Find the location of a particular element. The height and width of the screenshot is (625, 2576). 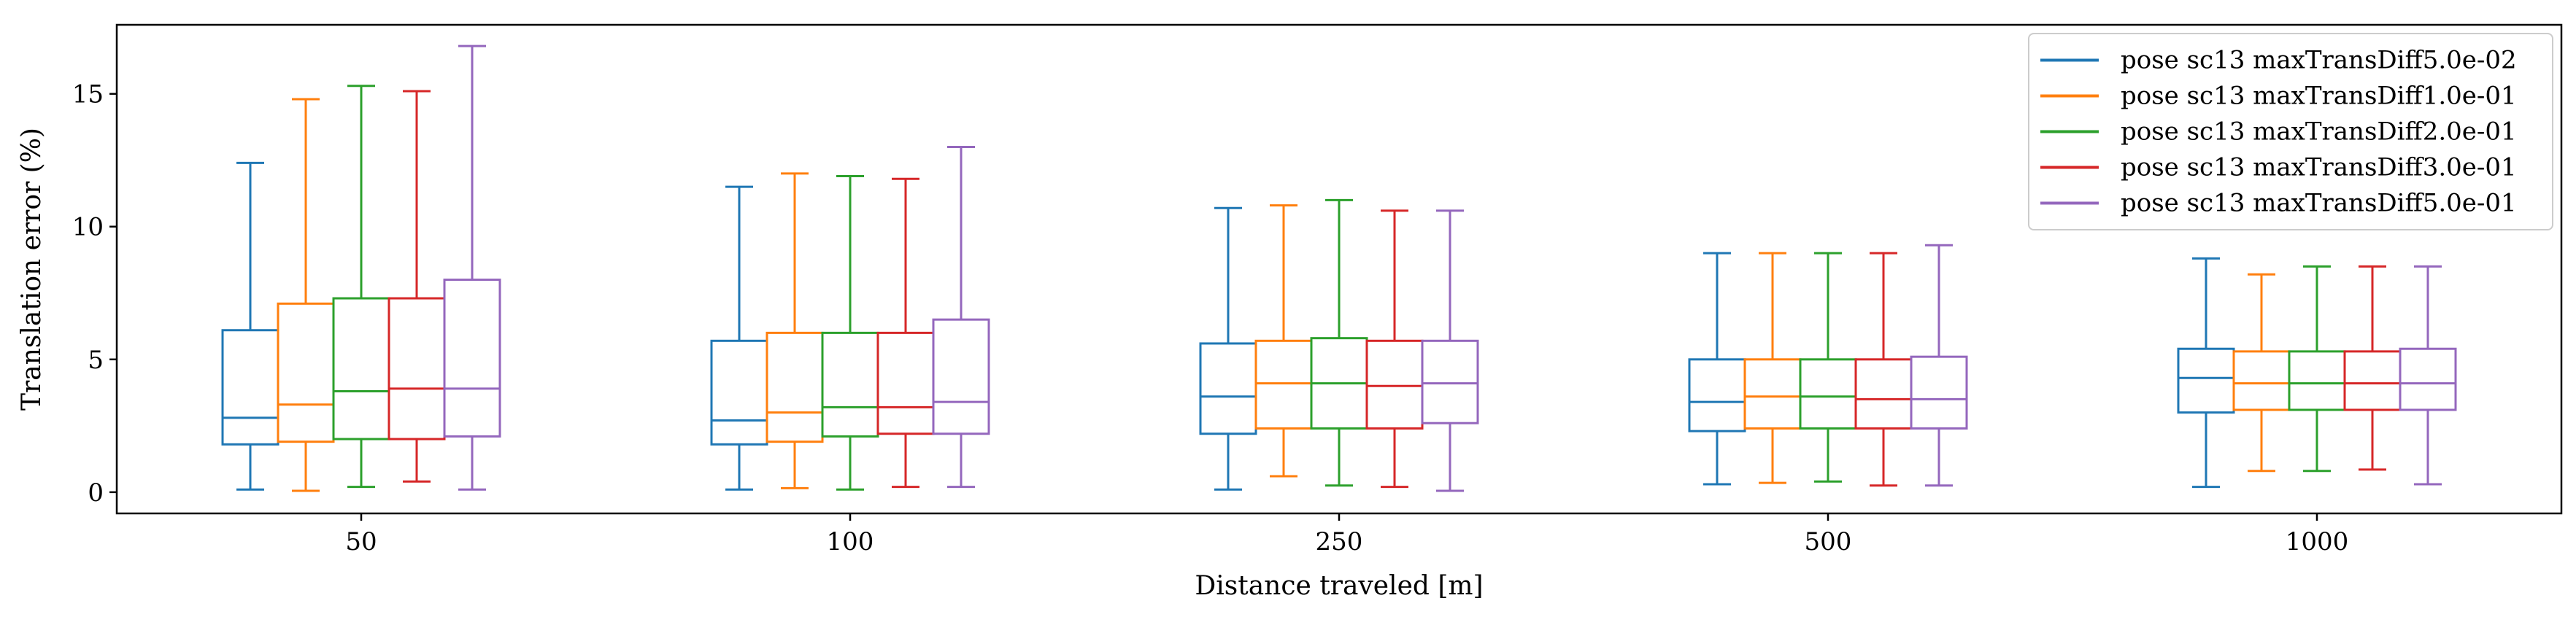

legend-box is located at coordinates (2290, 131).